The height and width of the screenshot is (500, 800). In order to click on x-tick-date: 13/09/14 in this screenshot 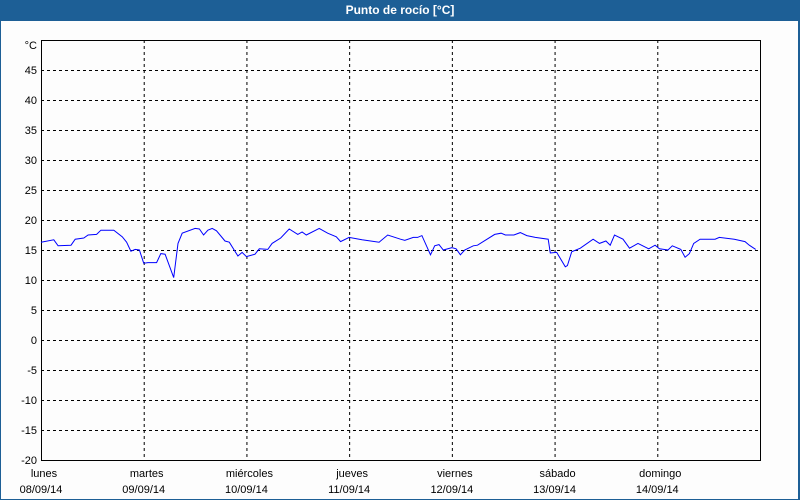, I will do `click(554, 490)`.